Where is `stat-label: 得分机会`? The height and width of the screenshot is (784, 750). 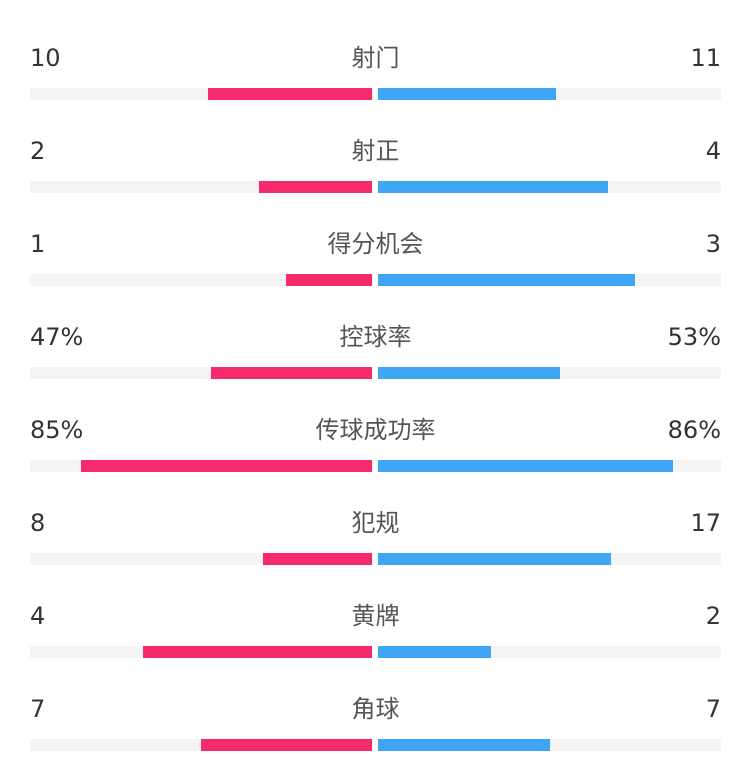
stat-label: 得分机会 is located at coordinates (375, 244).